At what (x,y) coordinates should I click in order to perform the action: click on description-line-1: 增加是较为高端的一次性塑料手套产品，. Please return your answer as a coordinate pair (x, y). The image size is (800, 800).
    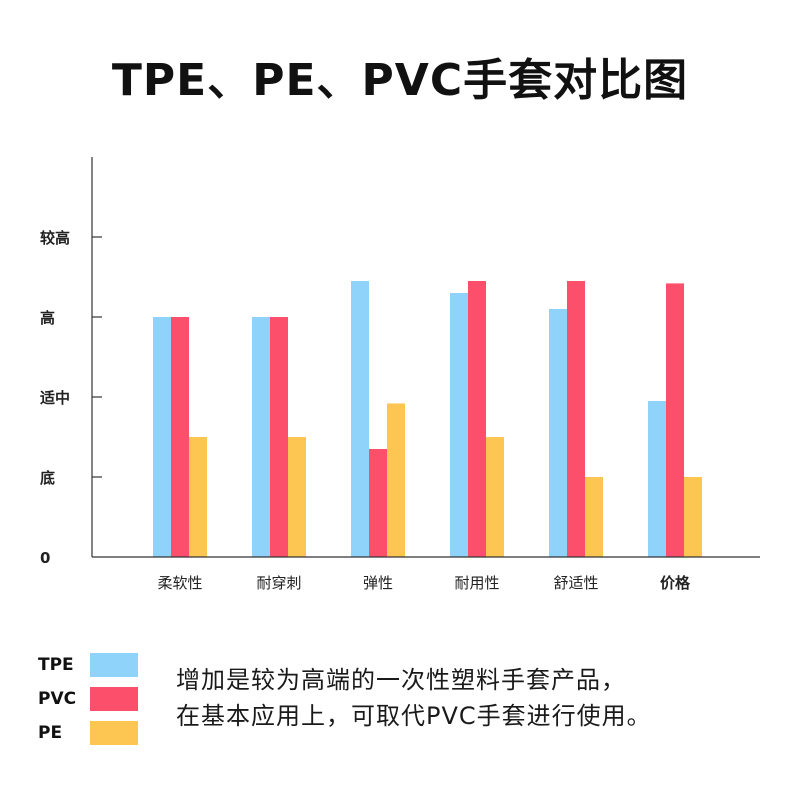
    Looking at the image, I should click on (401, 680).